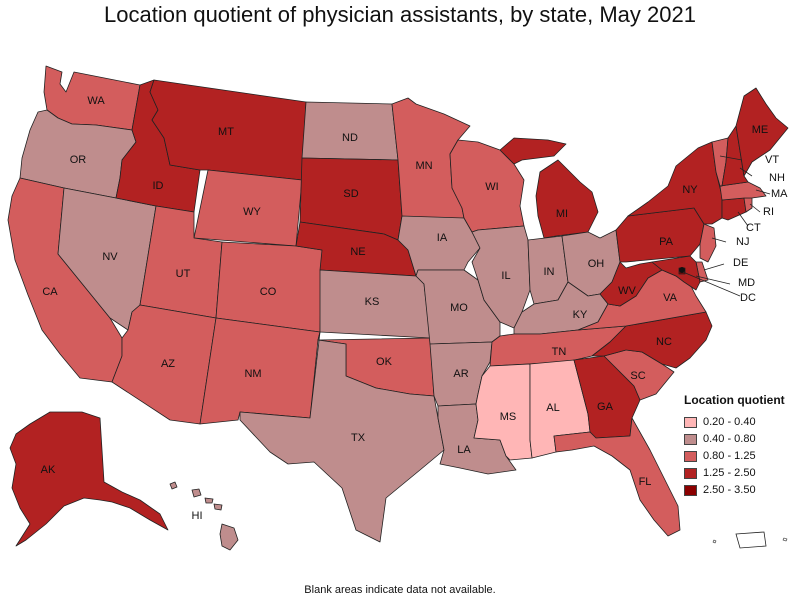  What do you see at coordinates (183, 274) in the screenshot?
I see `label-ut: UT` at bounding box center [183, 274].